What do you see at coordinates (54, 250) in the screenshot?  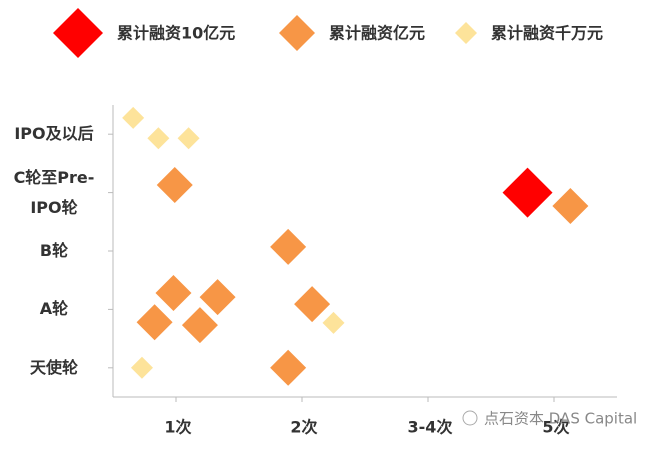 I see `y-tick-label: B轮` at bounding box center [54, 250].